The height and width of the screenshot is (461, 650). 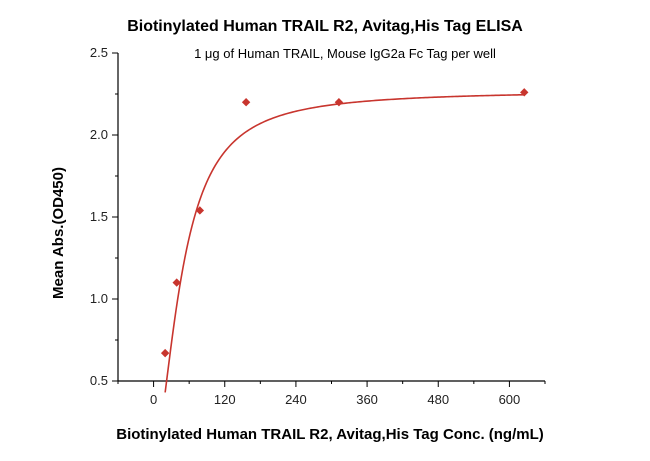 I want to click on x-tick-label: 480, so click(x=438, y=399).